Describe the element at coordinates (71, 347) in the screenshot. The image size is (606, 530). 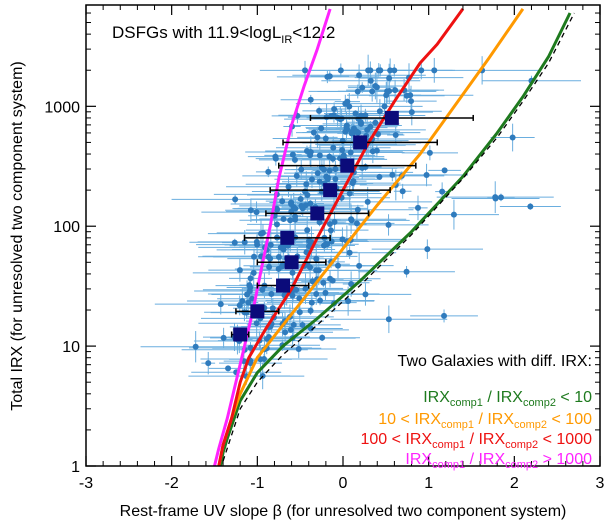
I see `y-tick-label: 10` at that location.